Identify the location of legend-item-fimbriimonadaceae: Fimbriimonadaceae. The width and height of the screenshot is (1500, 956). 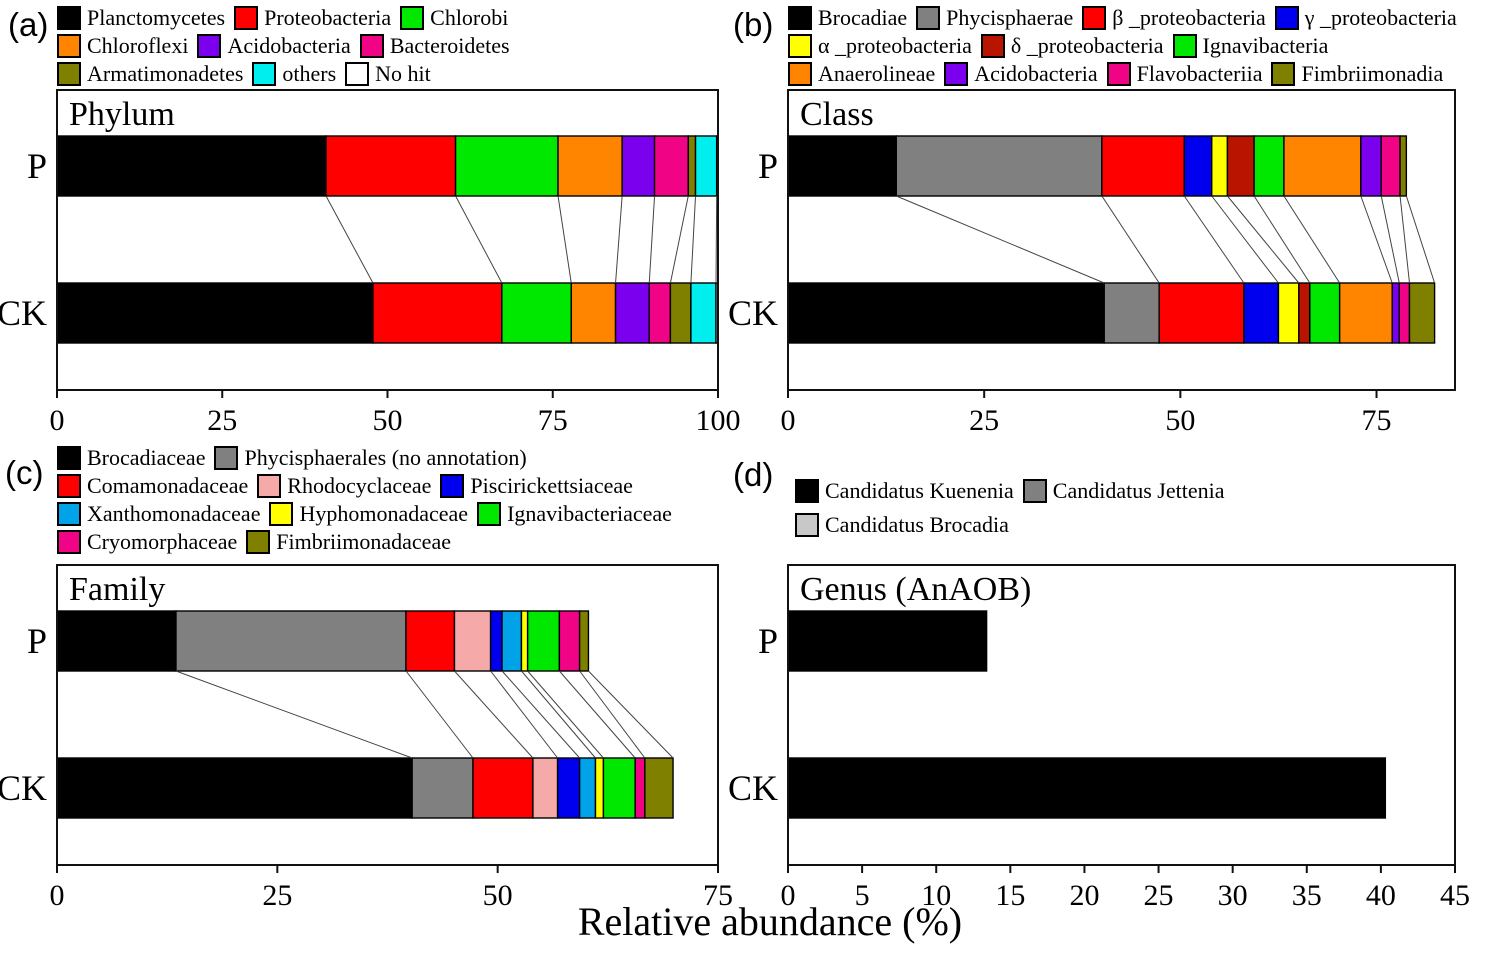
(348, 542).